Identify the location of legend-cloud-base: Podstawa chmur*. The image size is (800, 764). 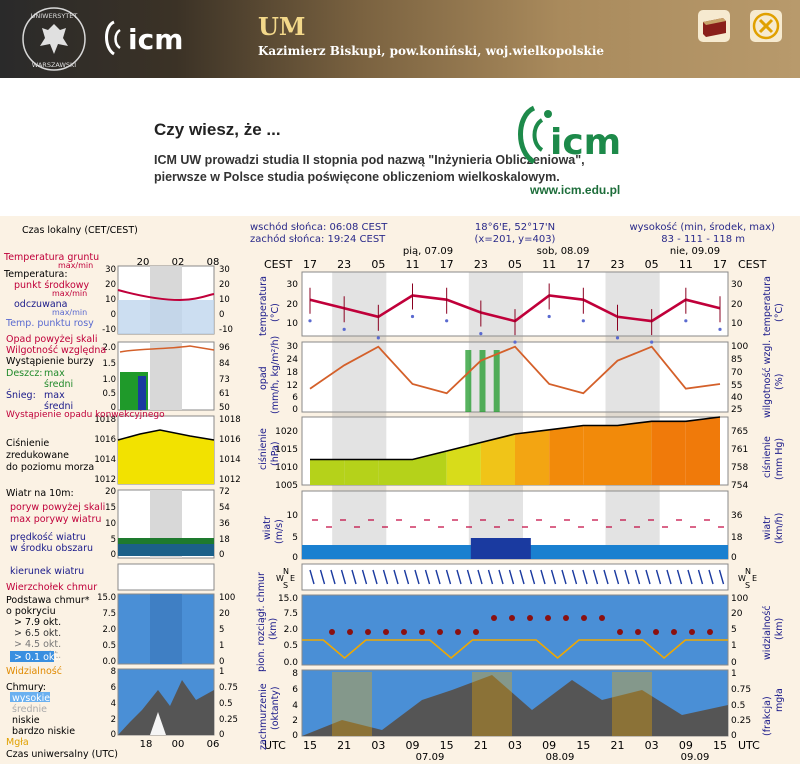
(48, 600).